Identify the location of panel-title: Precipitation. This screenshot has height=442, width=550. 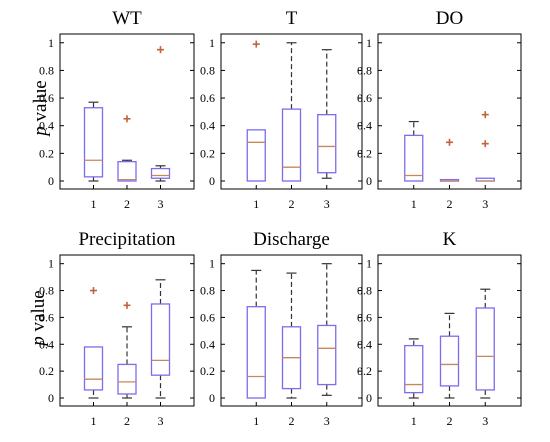
(127, 239).